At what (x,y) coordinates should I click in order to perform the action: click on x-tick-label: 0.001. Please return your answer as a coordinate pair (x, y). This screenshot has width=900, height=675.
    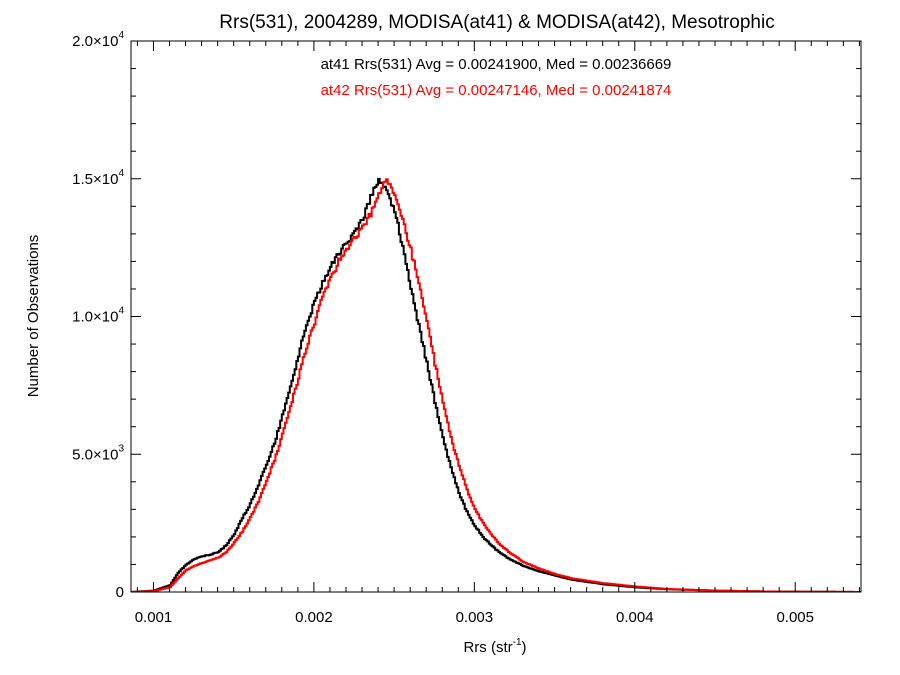
    Looking at the image, I should click on (154, 617).